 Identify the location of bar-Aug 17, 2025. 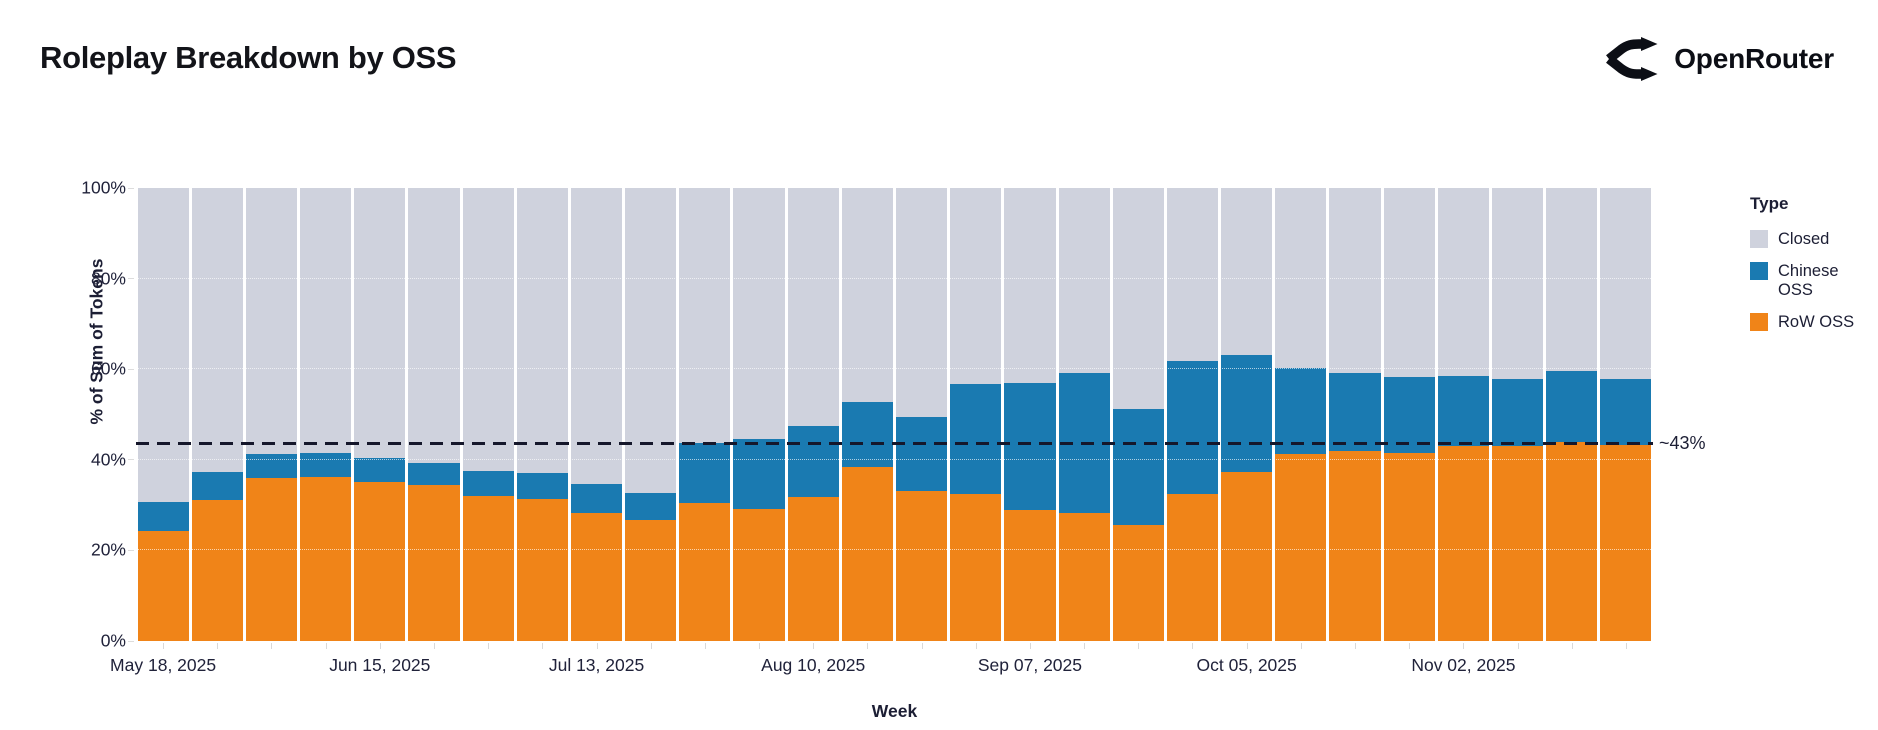
(867, 414).